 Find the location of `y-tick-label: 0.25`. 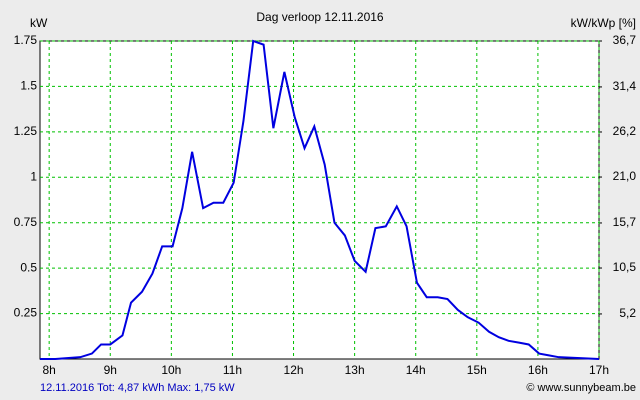

y-tick-label: 0.25 is located at coordinates (26, 313).